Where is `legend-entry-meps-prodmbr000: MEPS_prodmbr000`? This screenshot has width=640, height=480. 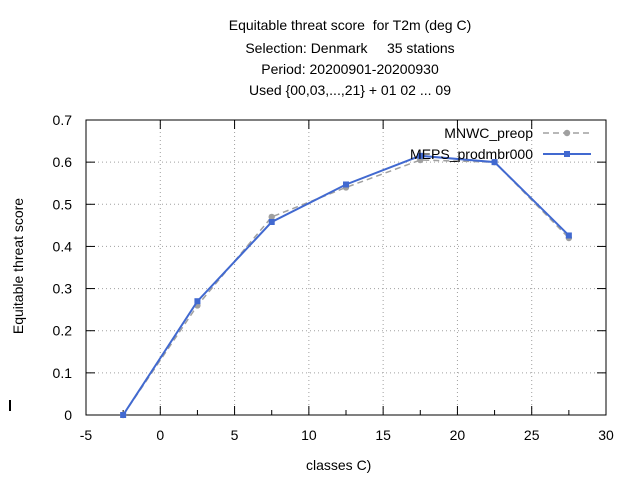 legend-entry-meps-prodmbr000: MEPS_prodmbr000 is located at coordinates (500, 154).